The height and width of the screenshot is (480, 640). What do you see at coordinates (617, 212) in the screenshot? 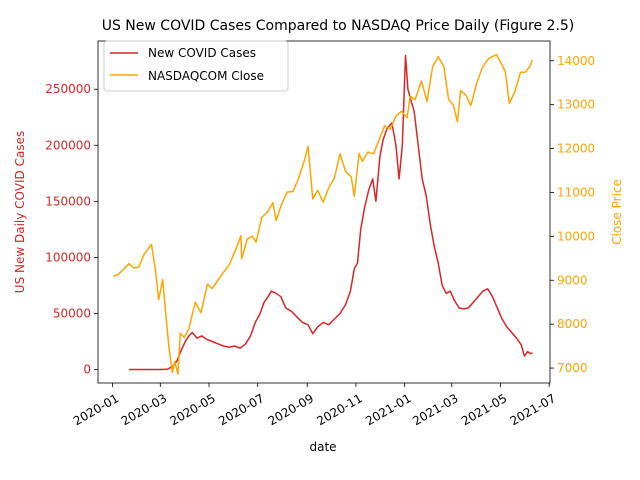
I see `right-y-axis-label: Close Price` at bounding box center [617, 212].